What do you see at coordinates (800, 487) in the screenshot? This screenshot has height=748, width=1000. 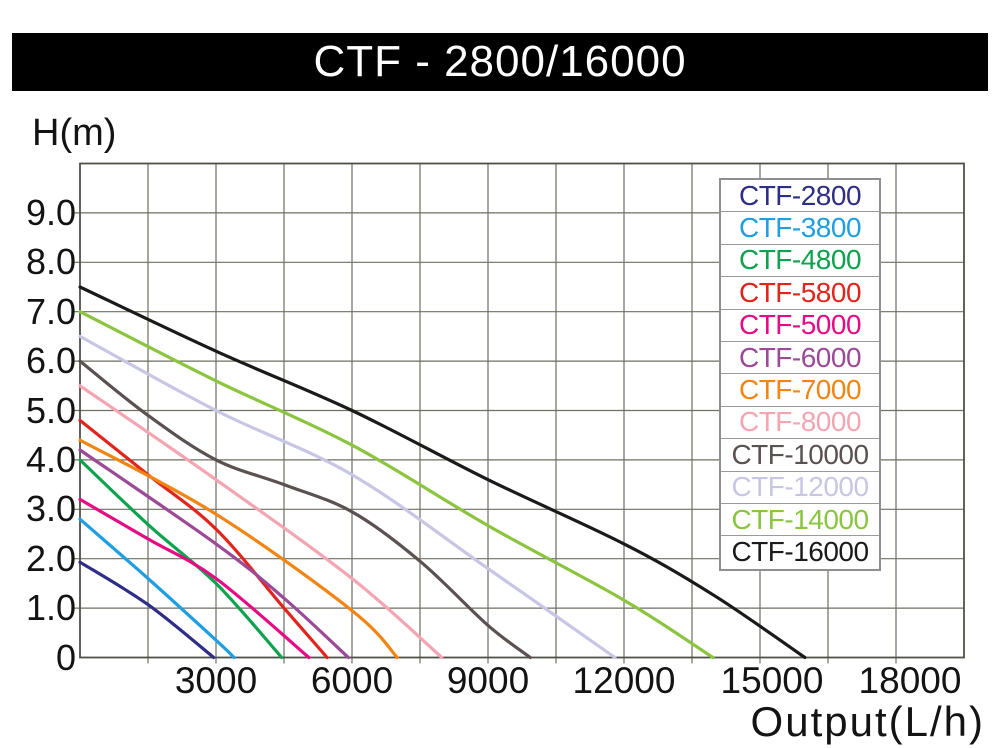 I see `legend-item-ctf-12000: CTF-12000` at bounding box center [800, 487].